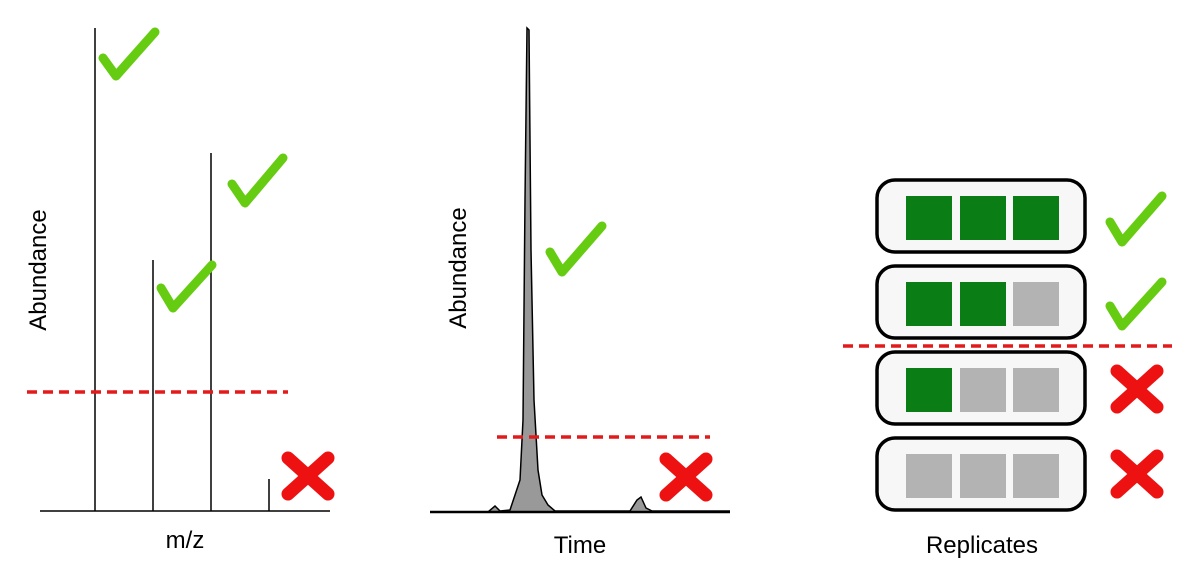 This screenshot has width=1200, height=583. Describe the element at coordinates (982, 545) in the screenshot. I see `x-label: Replicates` at that location.